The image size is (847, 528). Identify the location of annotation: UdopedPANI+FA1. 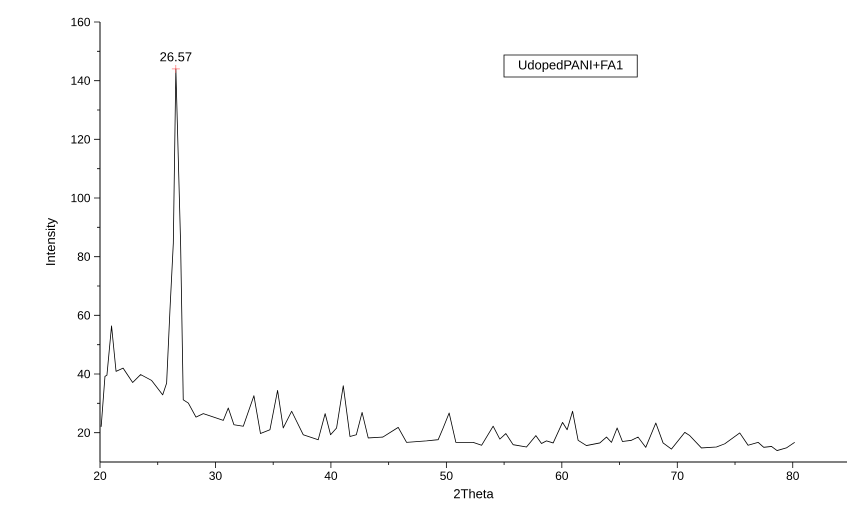
(571, 66).